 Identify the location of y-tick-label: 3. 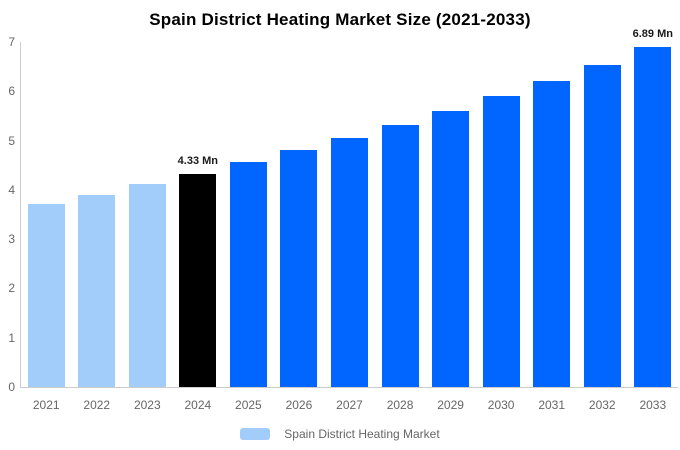
(11, 239).